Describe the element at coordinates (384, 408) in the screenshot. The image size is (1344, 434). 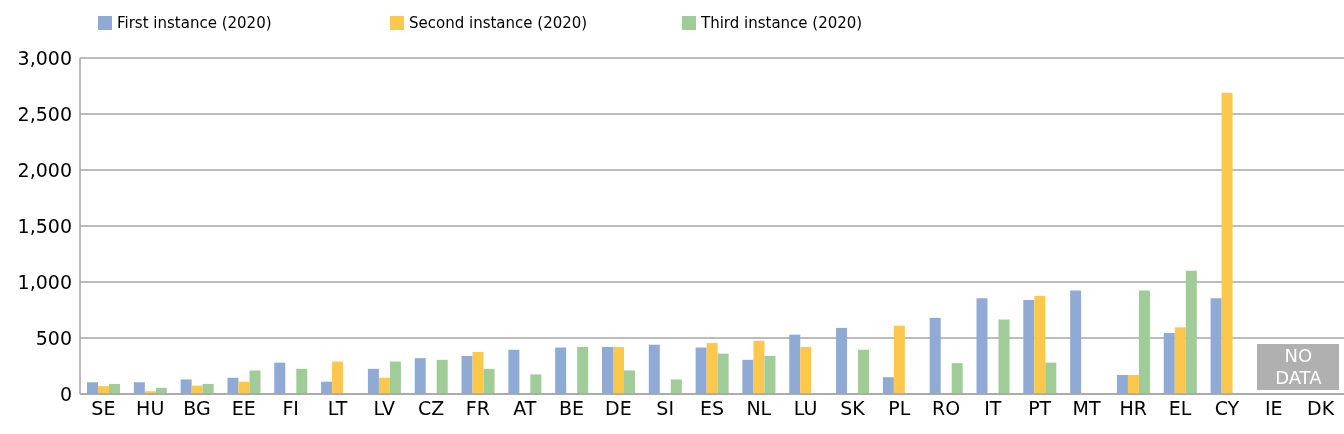
I see `x-tick-label: LV` at that location.